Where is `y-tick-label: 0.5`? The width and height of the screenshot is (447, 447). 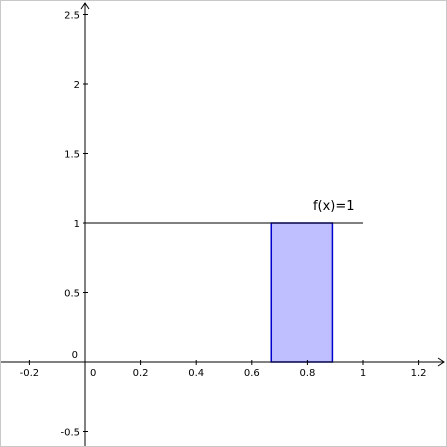 y-tick-label: 0.5 is located at coordinates (72, 294).